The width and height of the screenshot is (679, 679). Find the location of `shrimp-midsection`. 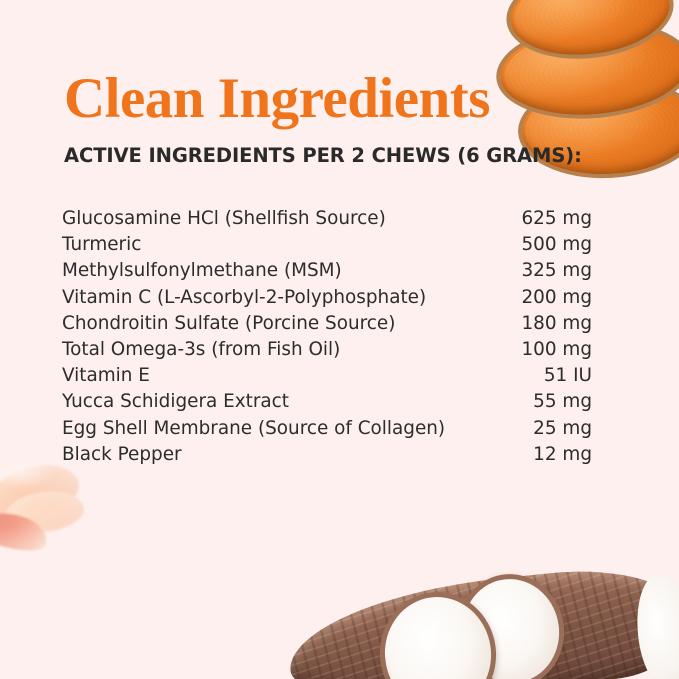

shrimp-midsection is located at coordinates (44, 512).